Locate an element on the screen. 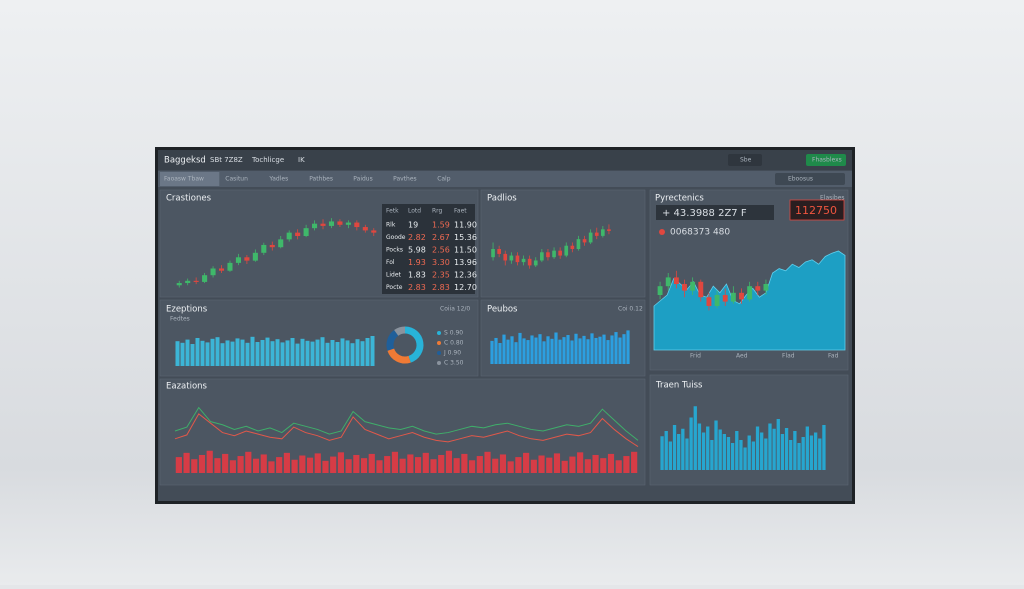  ticker: SBt 7Z8Z is located at coordinates (226, 160).